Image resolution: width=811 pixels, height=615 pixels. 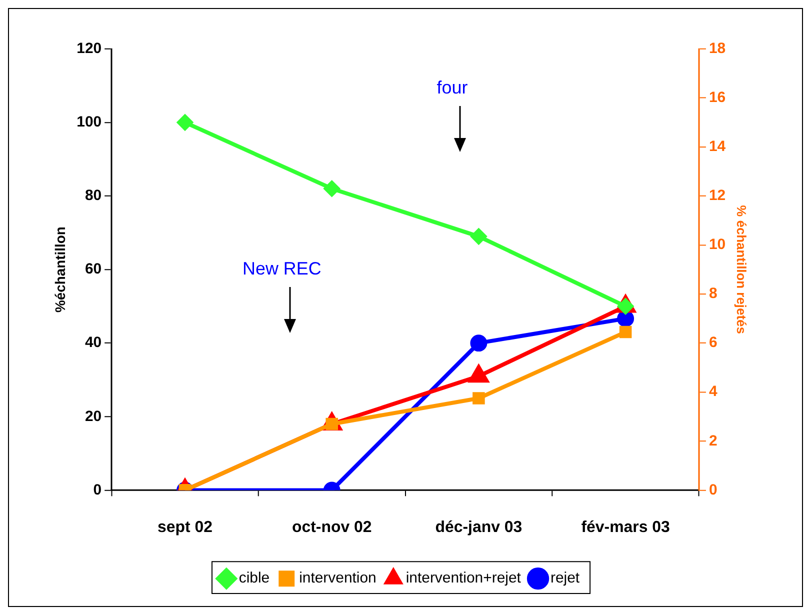 What do you see at coordinates (93, 416) in the screenshot?
I see `y-tick-label: 20` at bounding box center [93, 416].